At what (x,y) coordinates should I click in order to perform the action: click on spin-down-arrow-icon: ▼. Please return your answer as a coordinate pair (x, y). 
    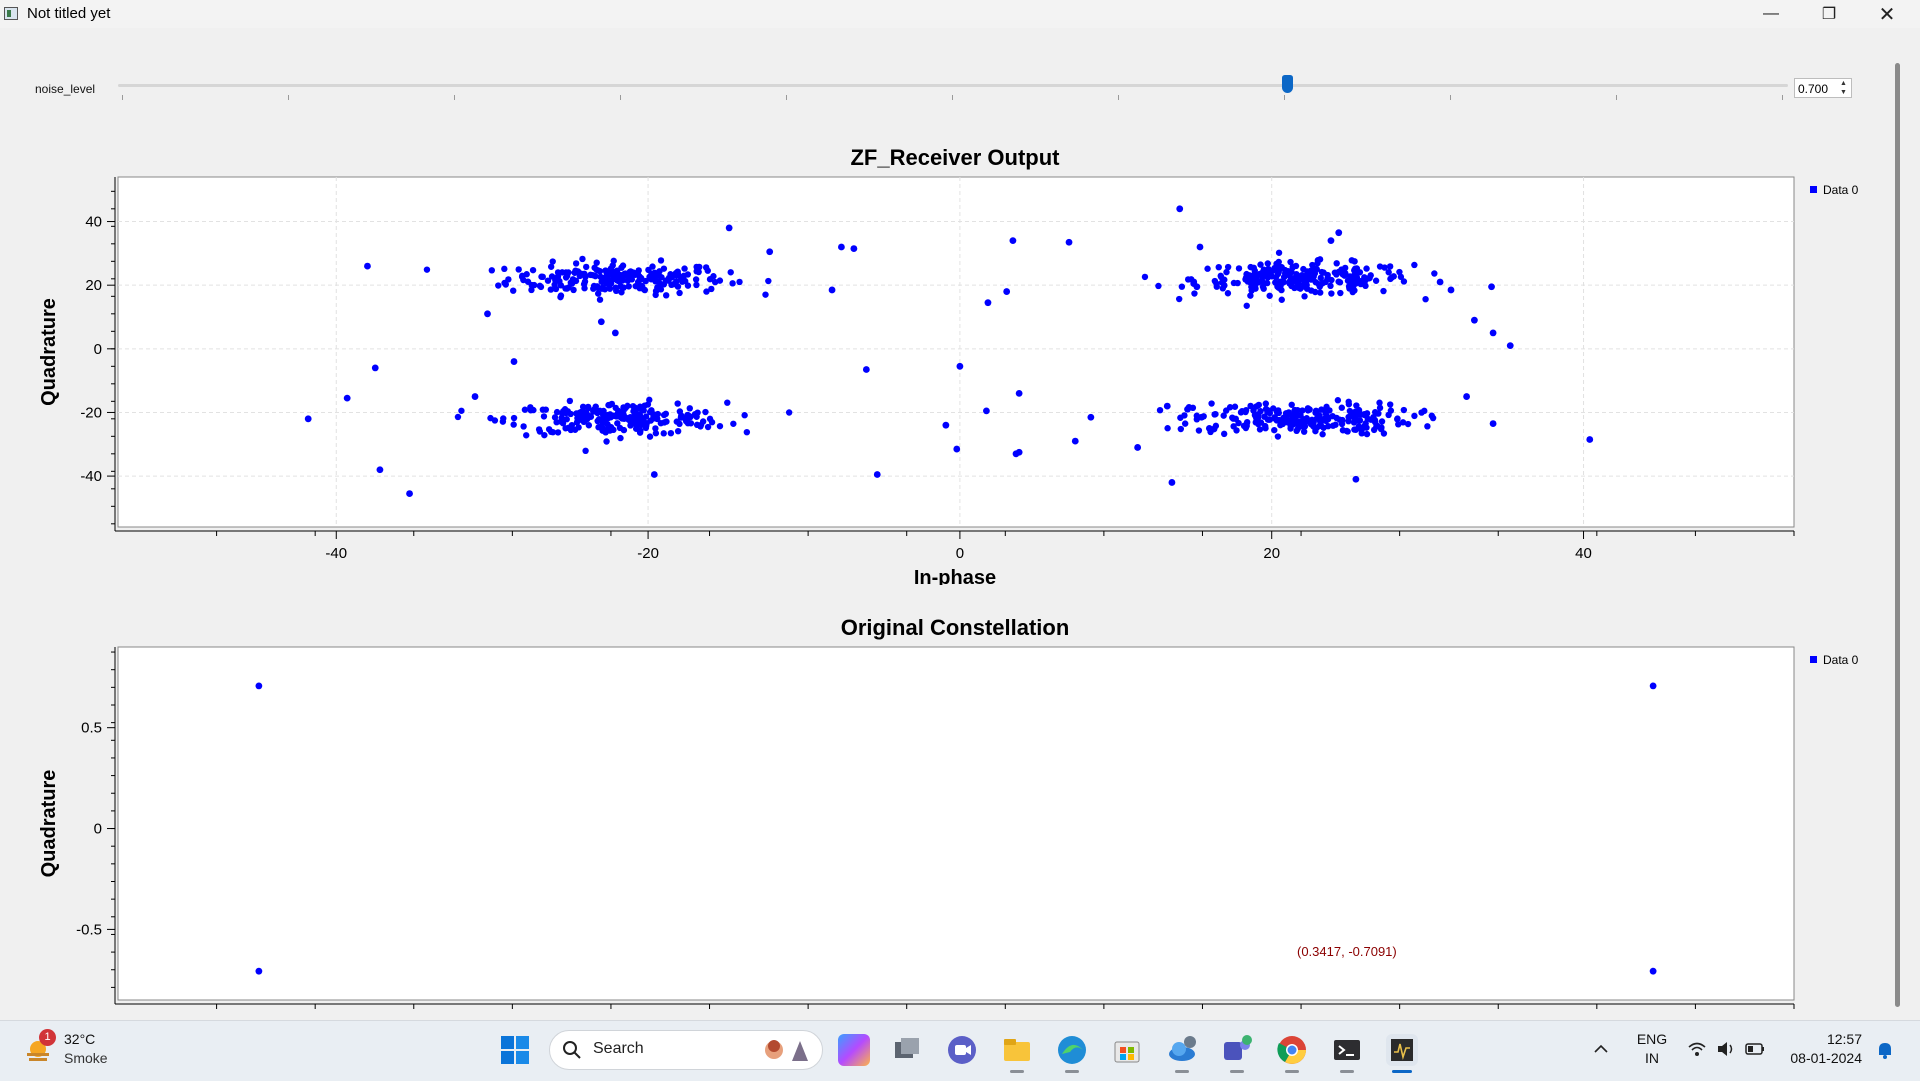
    Looking at the image, I should click on (1843, 92).